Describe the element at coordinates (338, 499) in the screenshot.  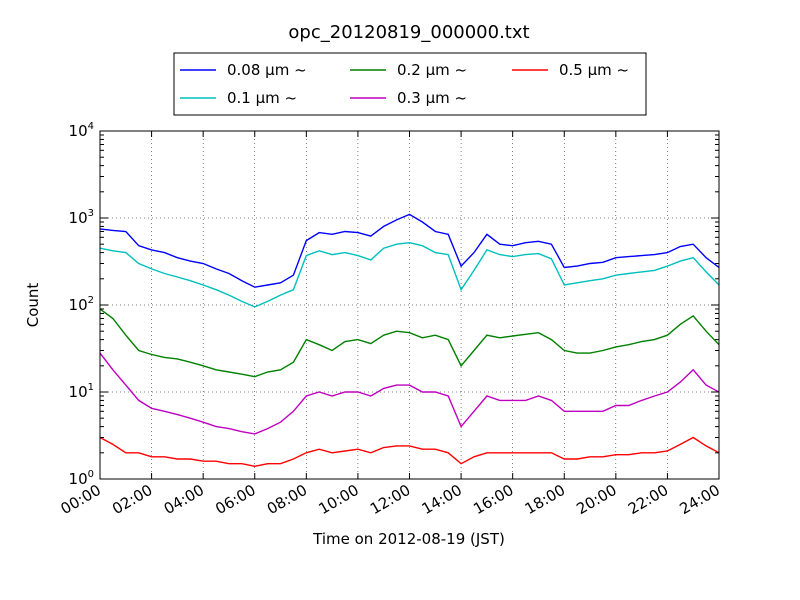
I see `x-tick-label: 10:00` at that location.